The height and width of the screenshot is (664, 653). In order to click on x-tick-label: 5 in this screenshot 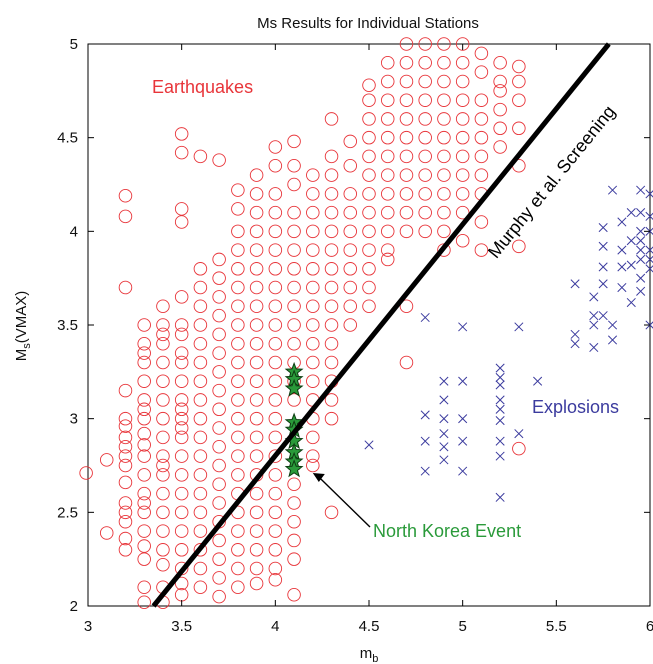, I will do `click(462, 626)`.